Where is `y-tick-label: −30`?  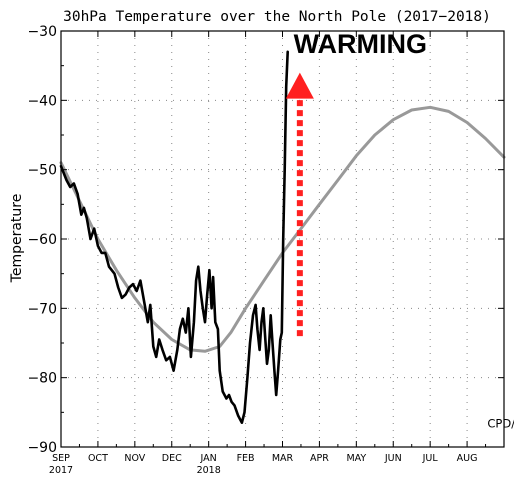 y-tick-label: −30 is located at coordinates (42, 32).